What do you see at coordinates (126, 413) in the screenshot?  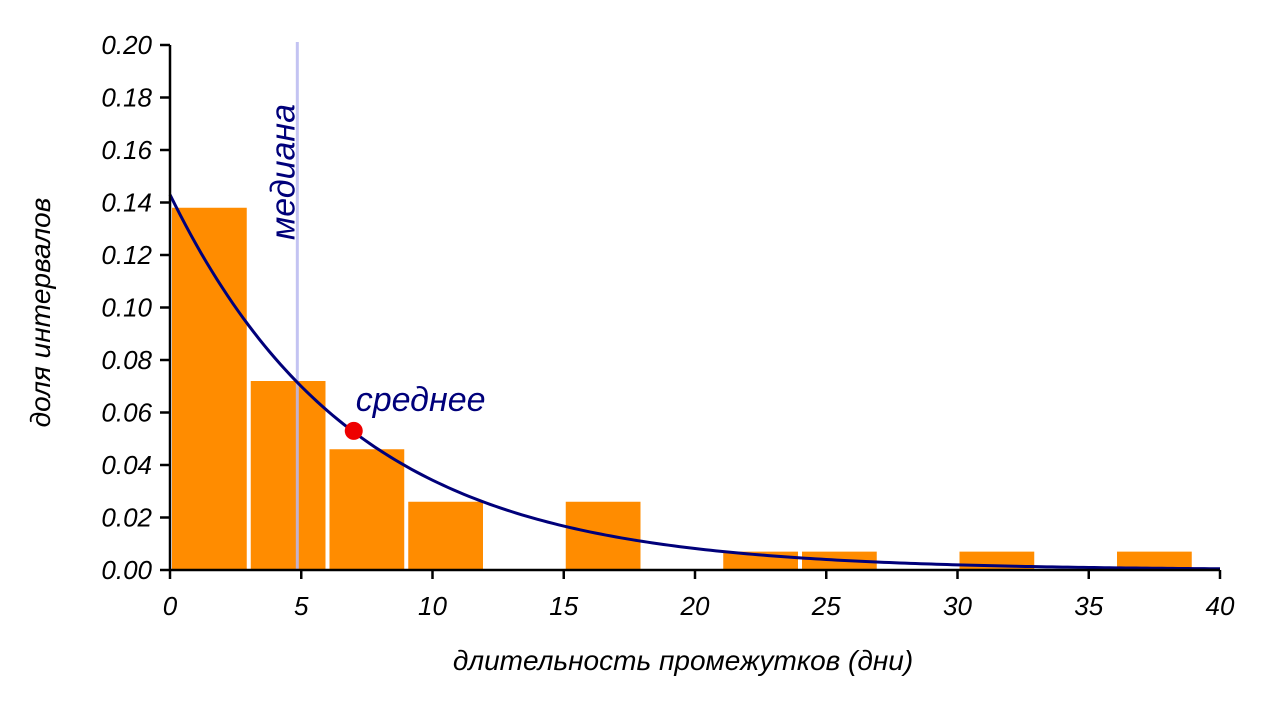 I see `y-tick-label: 0.06` at bounding box center [126, 413].